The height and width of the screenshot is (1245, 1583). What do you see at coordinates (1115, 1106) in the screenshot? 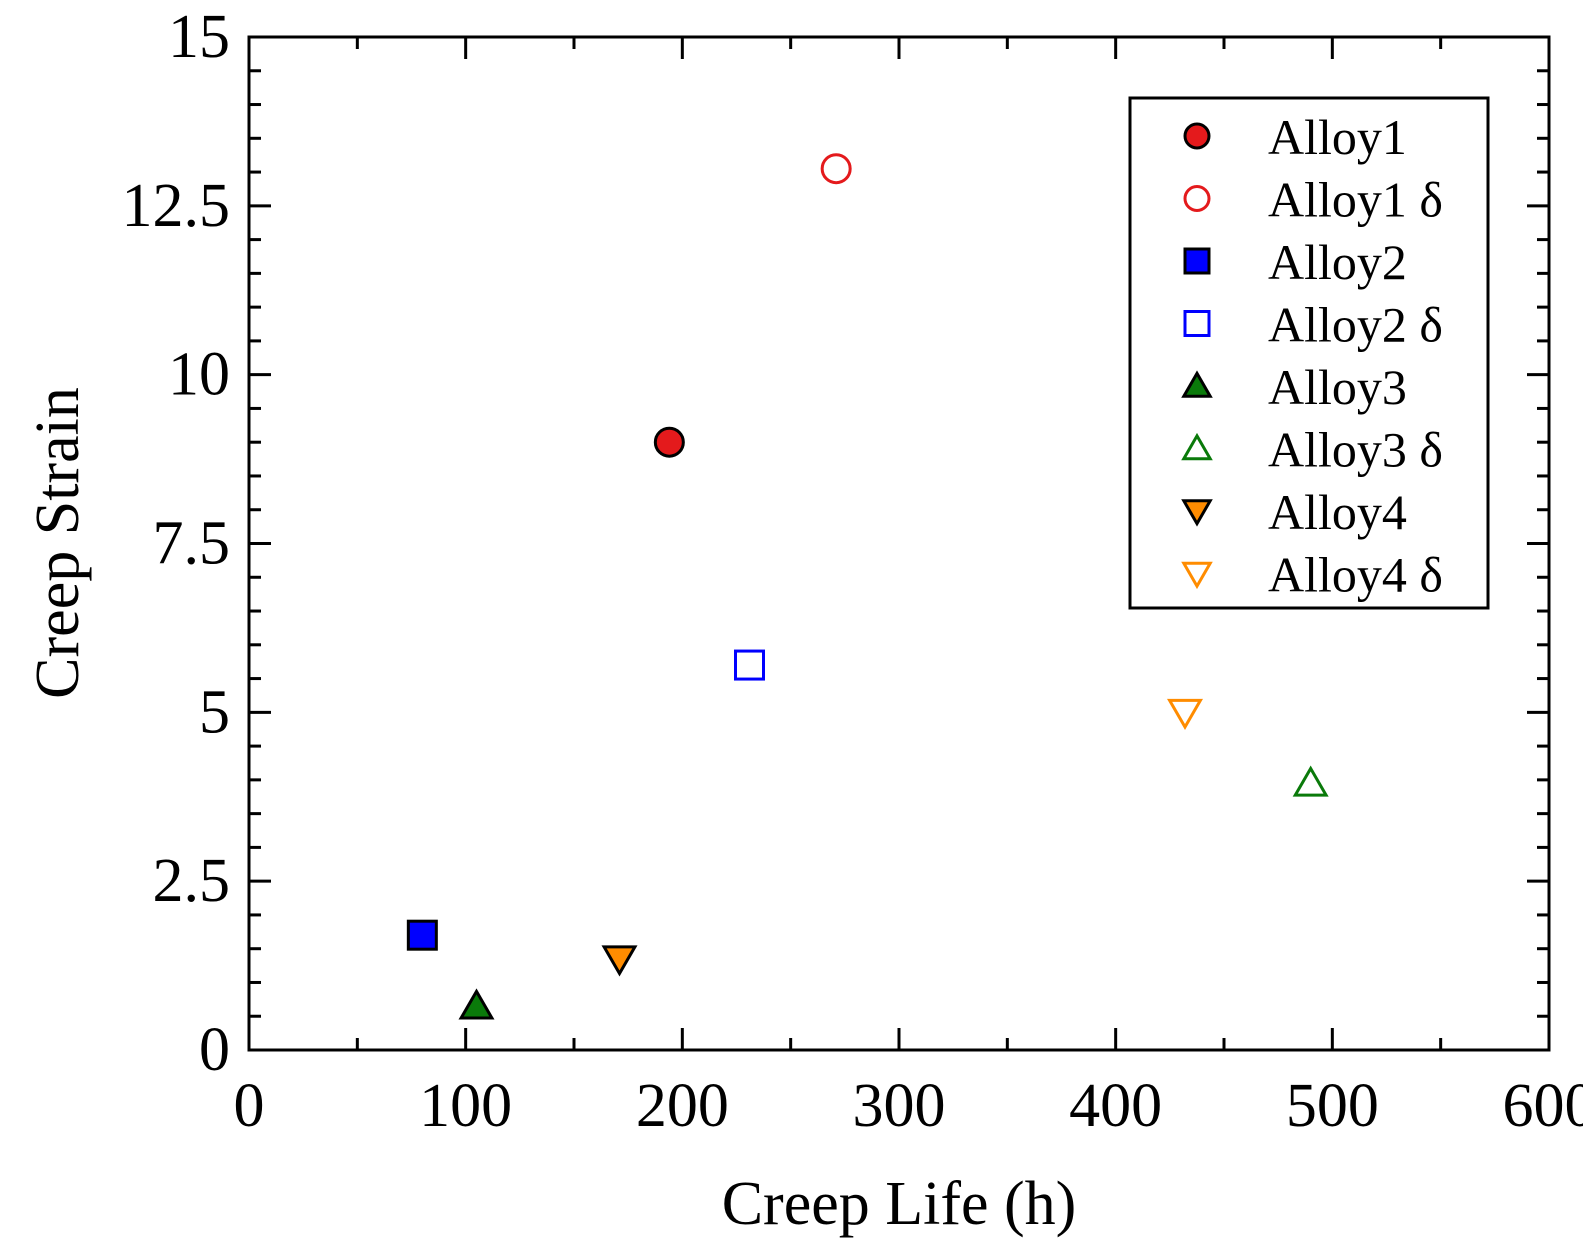
I see `x-tick-label: 400` at bounding box center [1115, 1106].